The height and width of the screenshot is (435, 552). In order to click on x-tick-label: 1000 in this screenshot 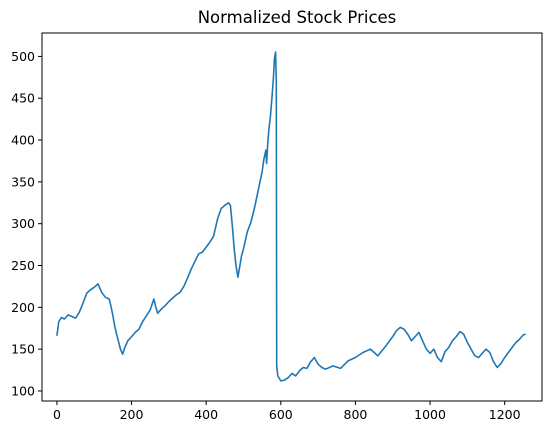, I will do `click(430, 414)`.